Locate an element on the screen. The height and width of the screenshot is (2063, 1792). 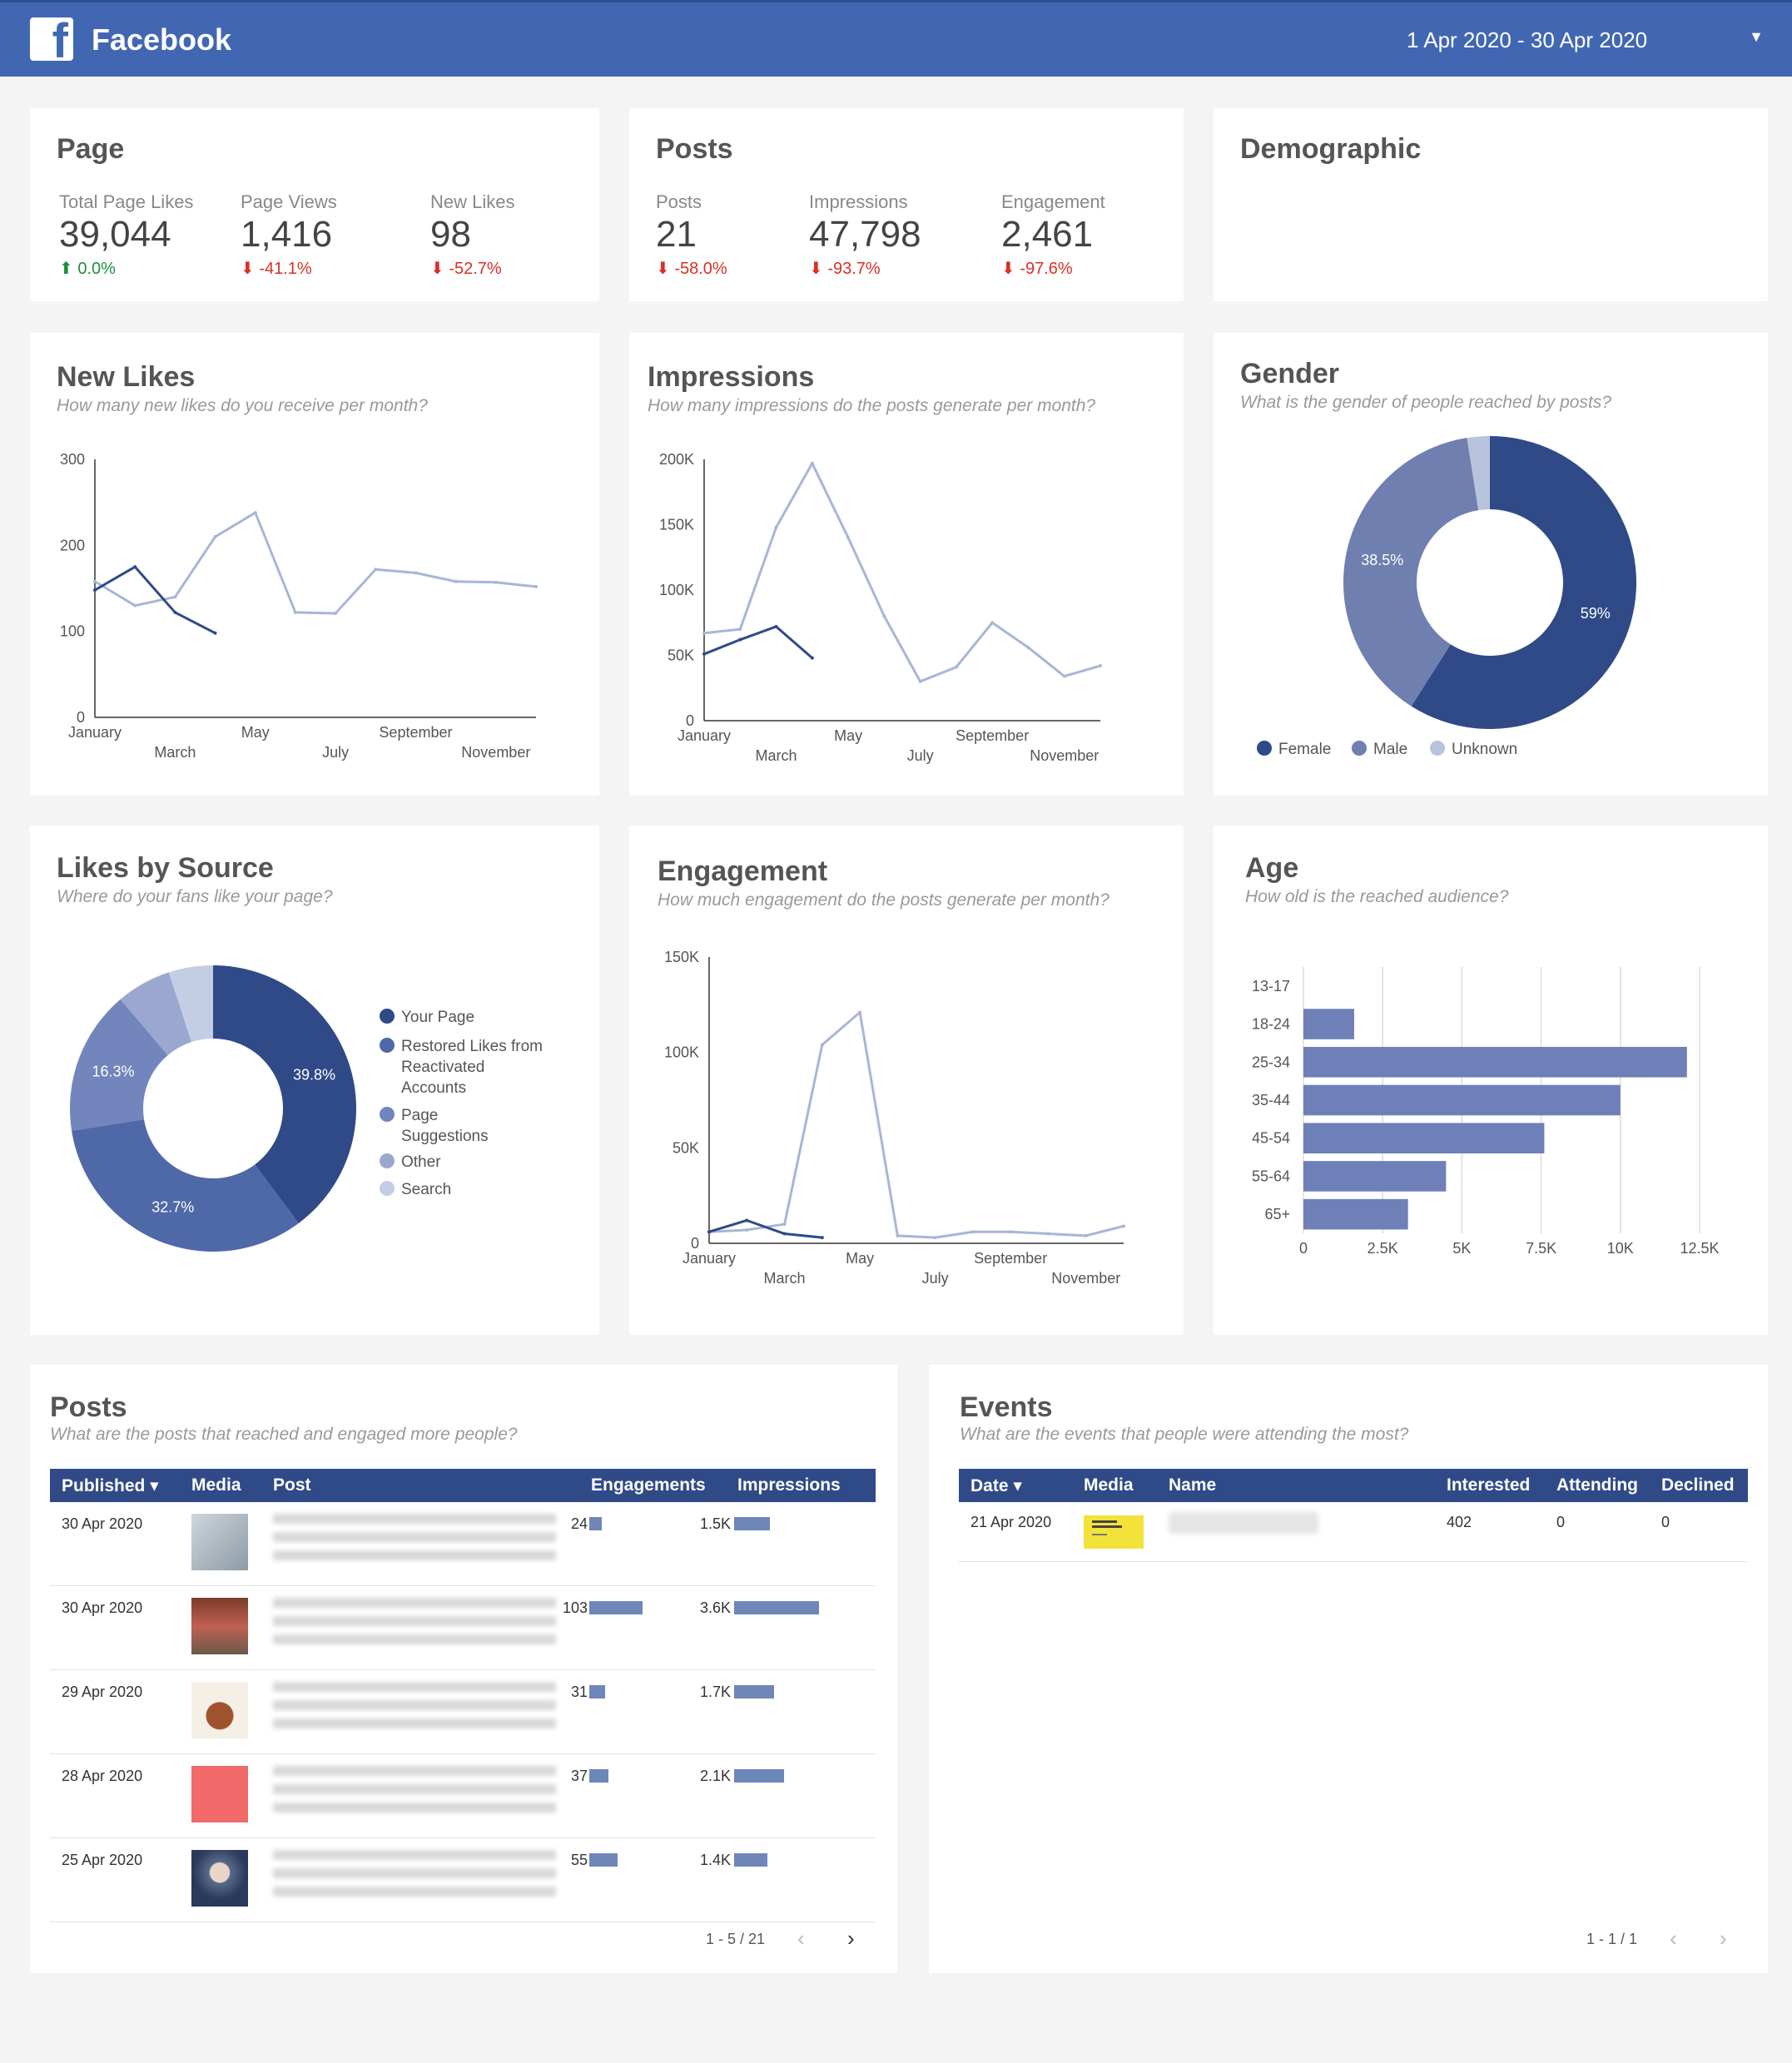
column-header-declined: Declined is located at coordinates (1698, 1485).